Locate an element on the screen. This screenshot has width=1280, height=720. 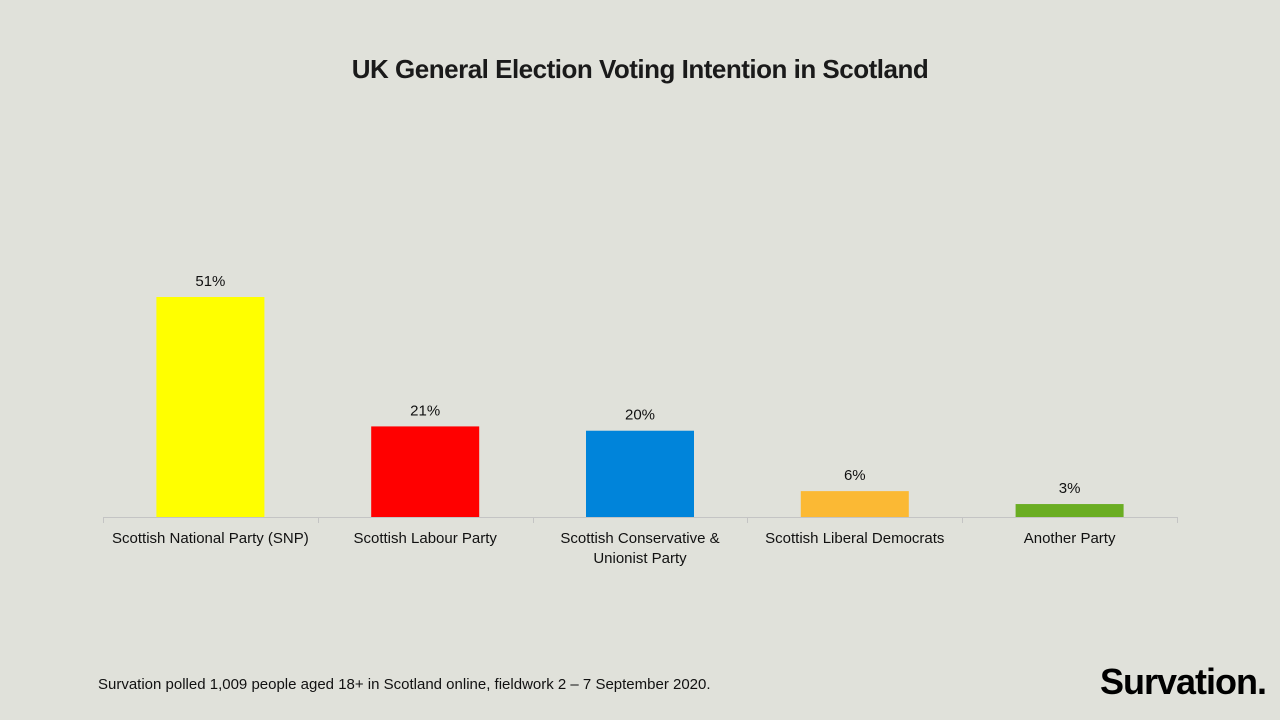
survation-logo: Survation. is located at coordinates (1183, 681).